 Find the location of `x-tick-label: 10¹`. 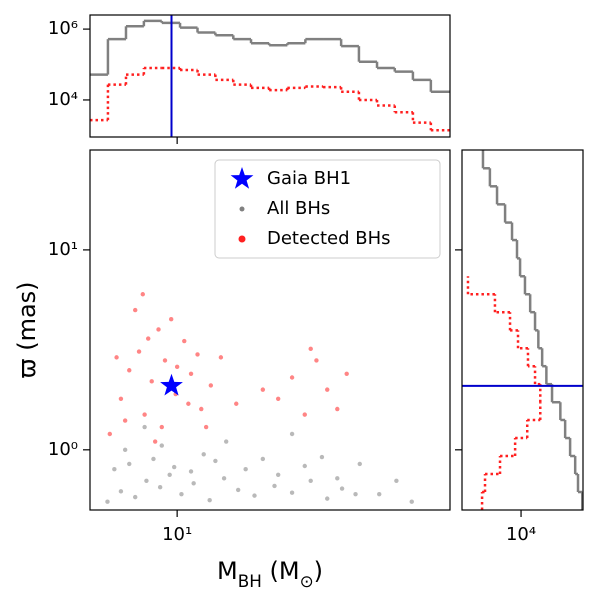

x-tick-label: 10¹ is located at coordinates (177, 534).